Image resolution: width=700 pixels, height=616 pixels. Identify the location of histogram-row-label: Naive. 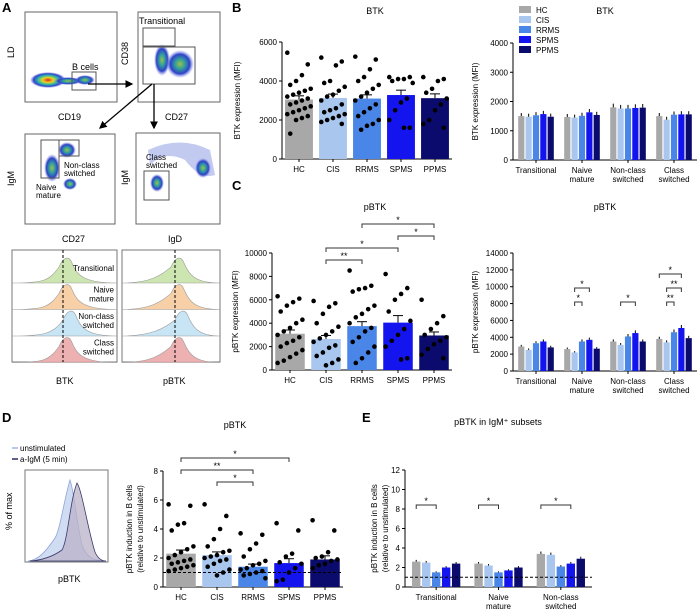
(104, 290).